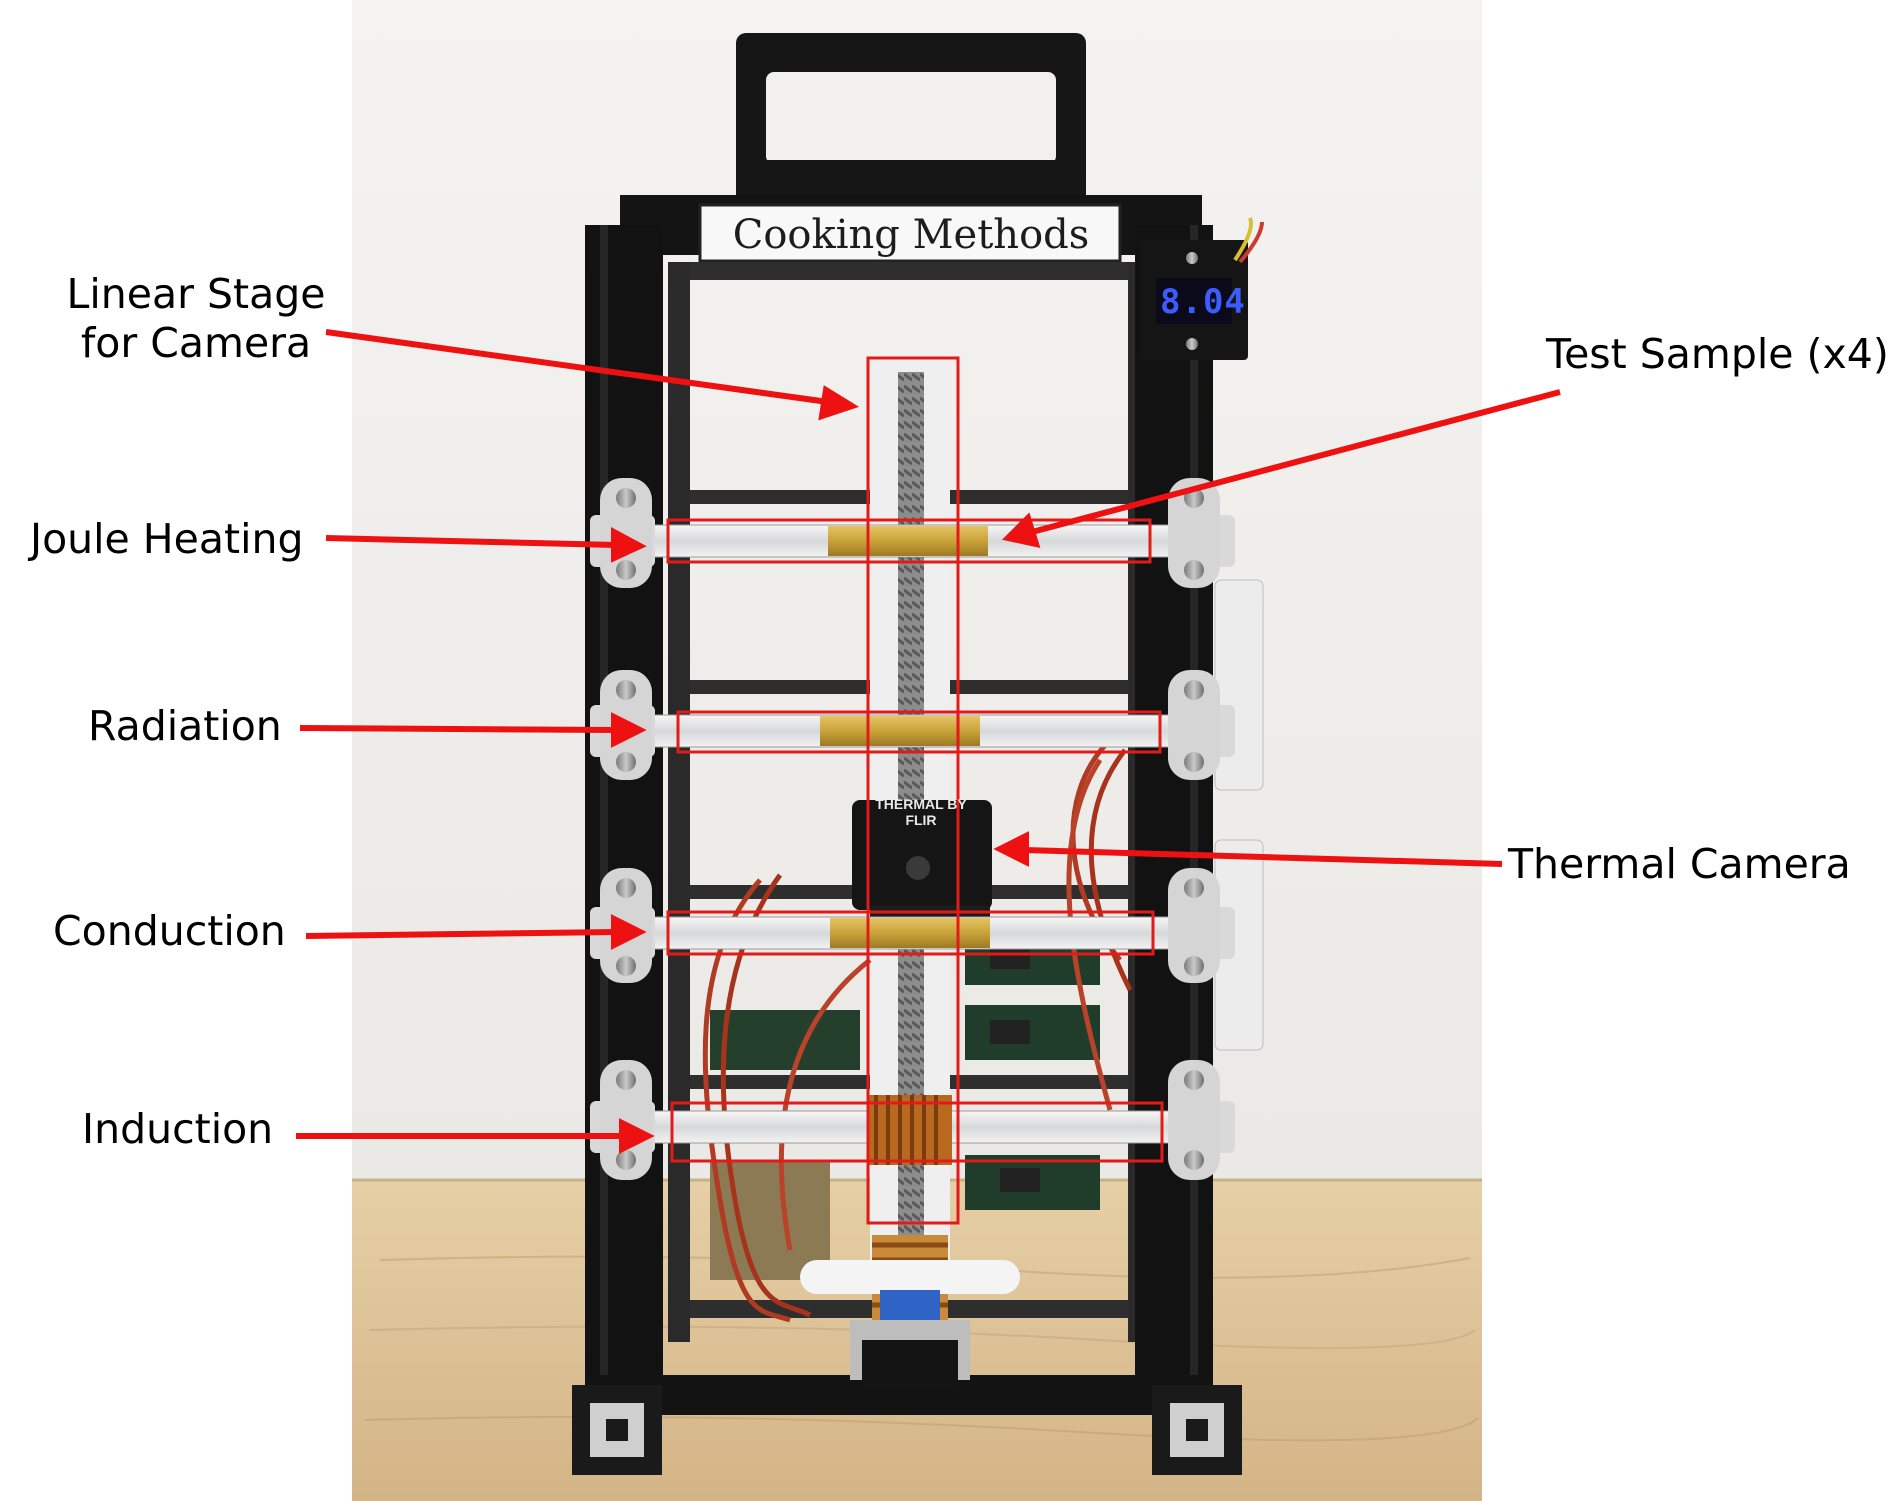  Describe the element at coordinates (1717, 354) in the screenshot. I see `label-test-sample: Test Sample (x4)` at that location.